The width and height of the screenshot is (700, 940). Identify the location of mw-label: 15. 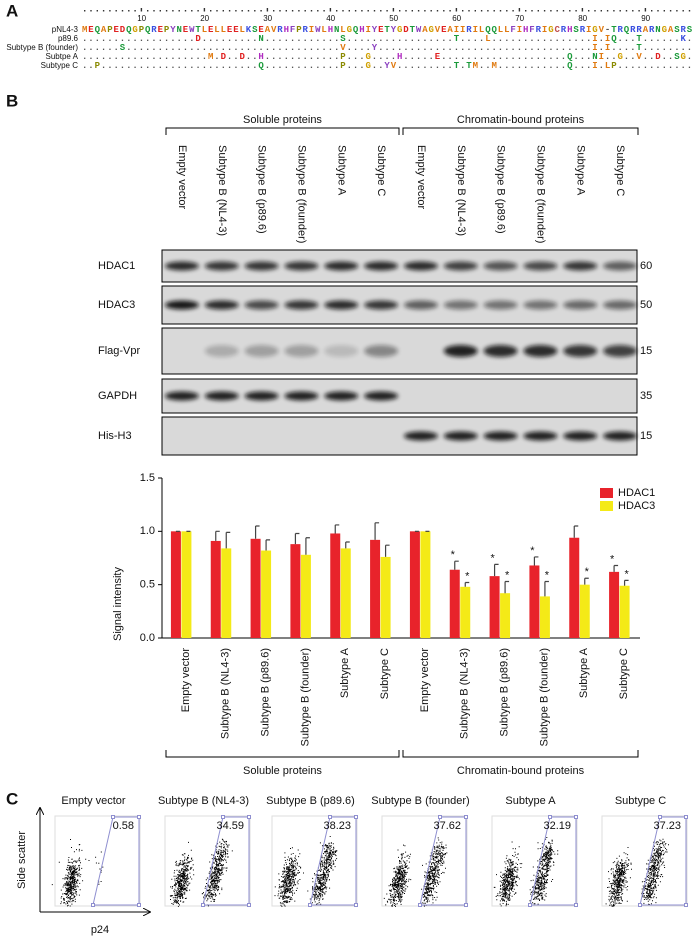
(646, 351).